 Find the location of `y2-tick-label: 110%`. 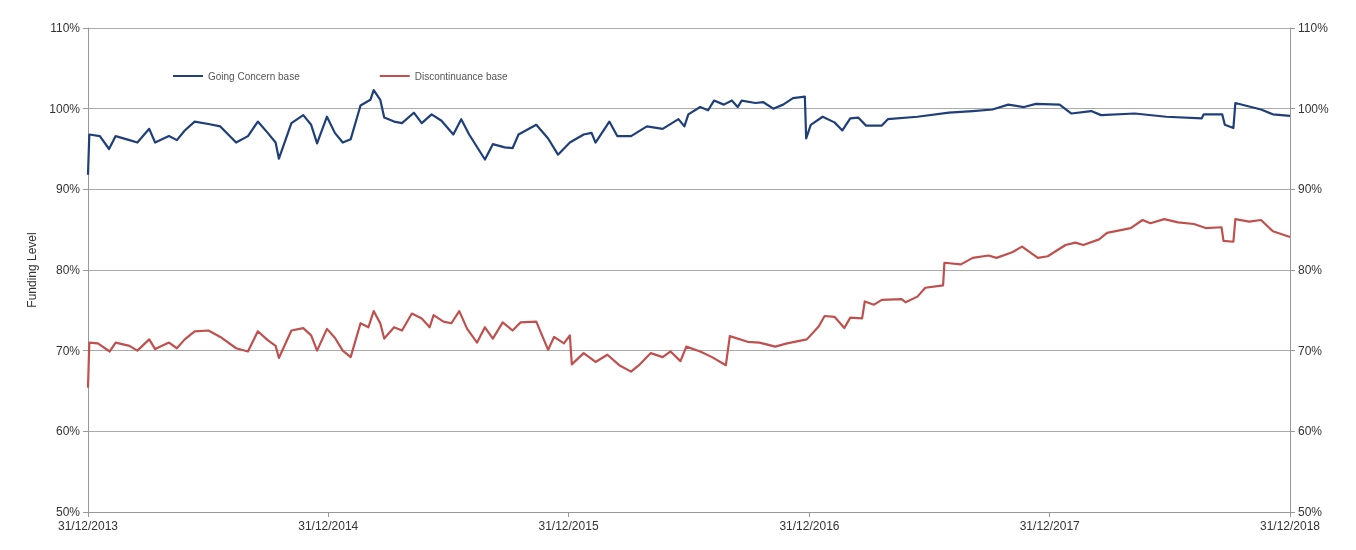

y2-tick-label: 110% is located at coordinates (1313, 28).